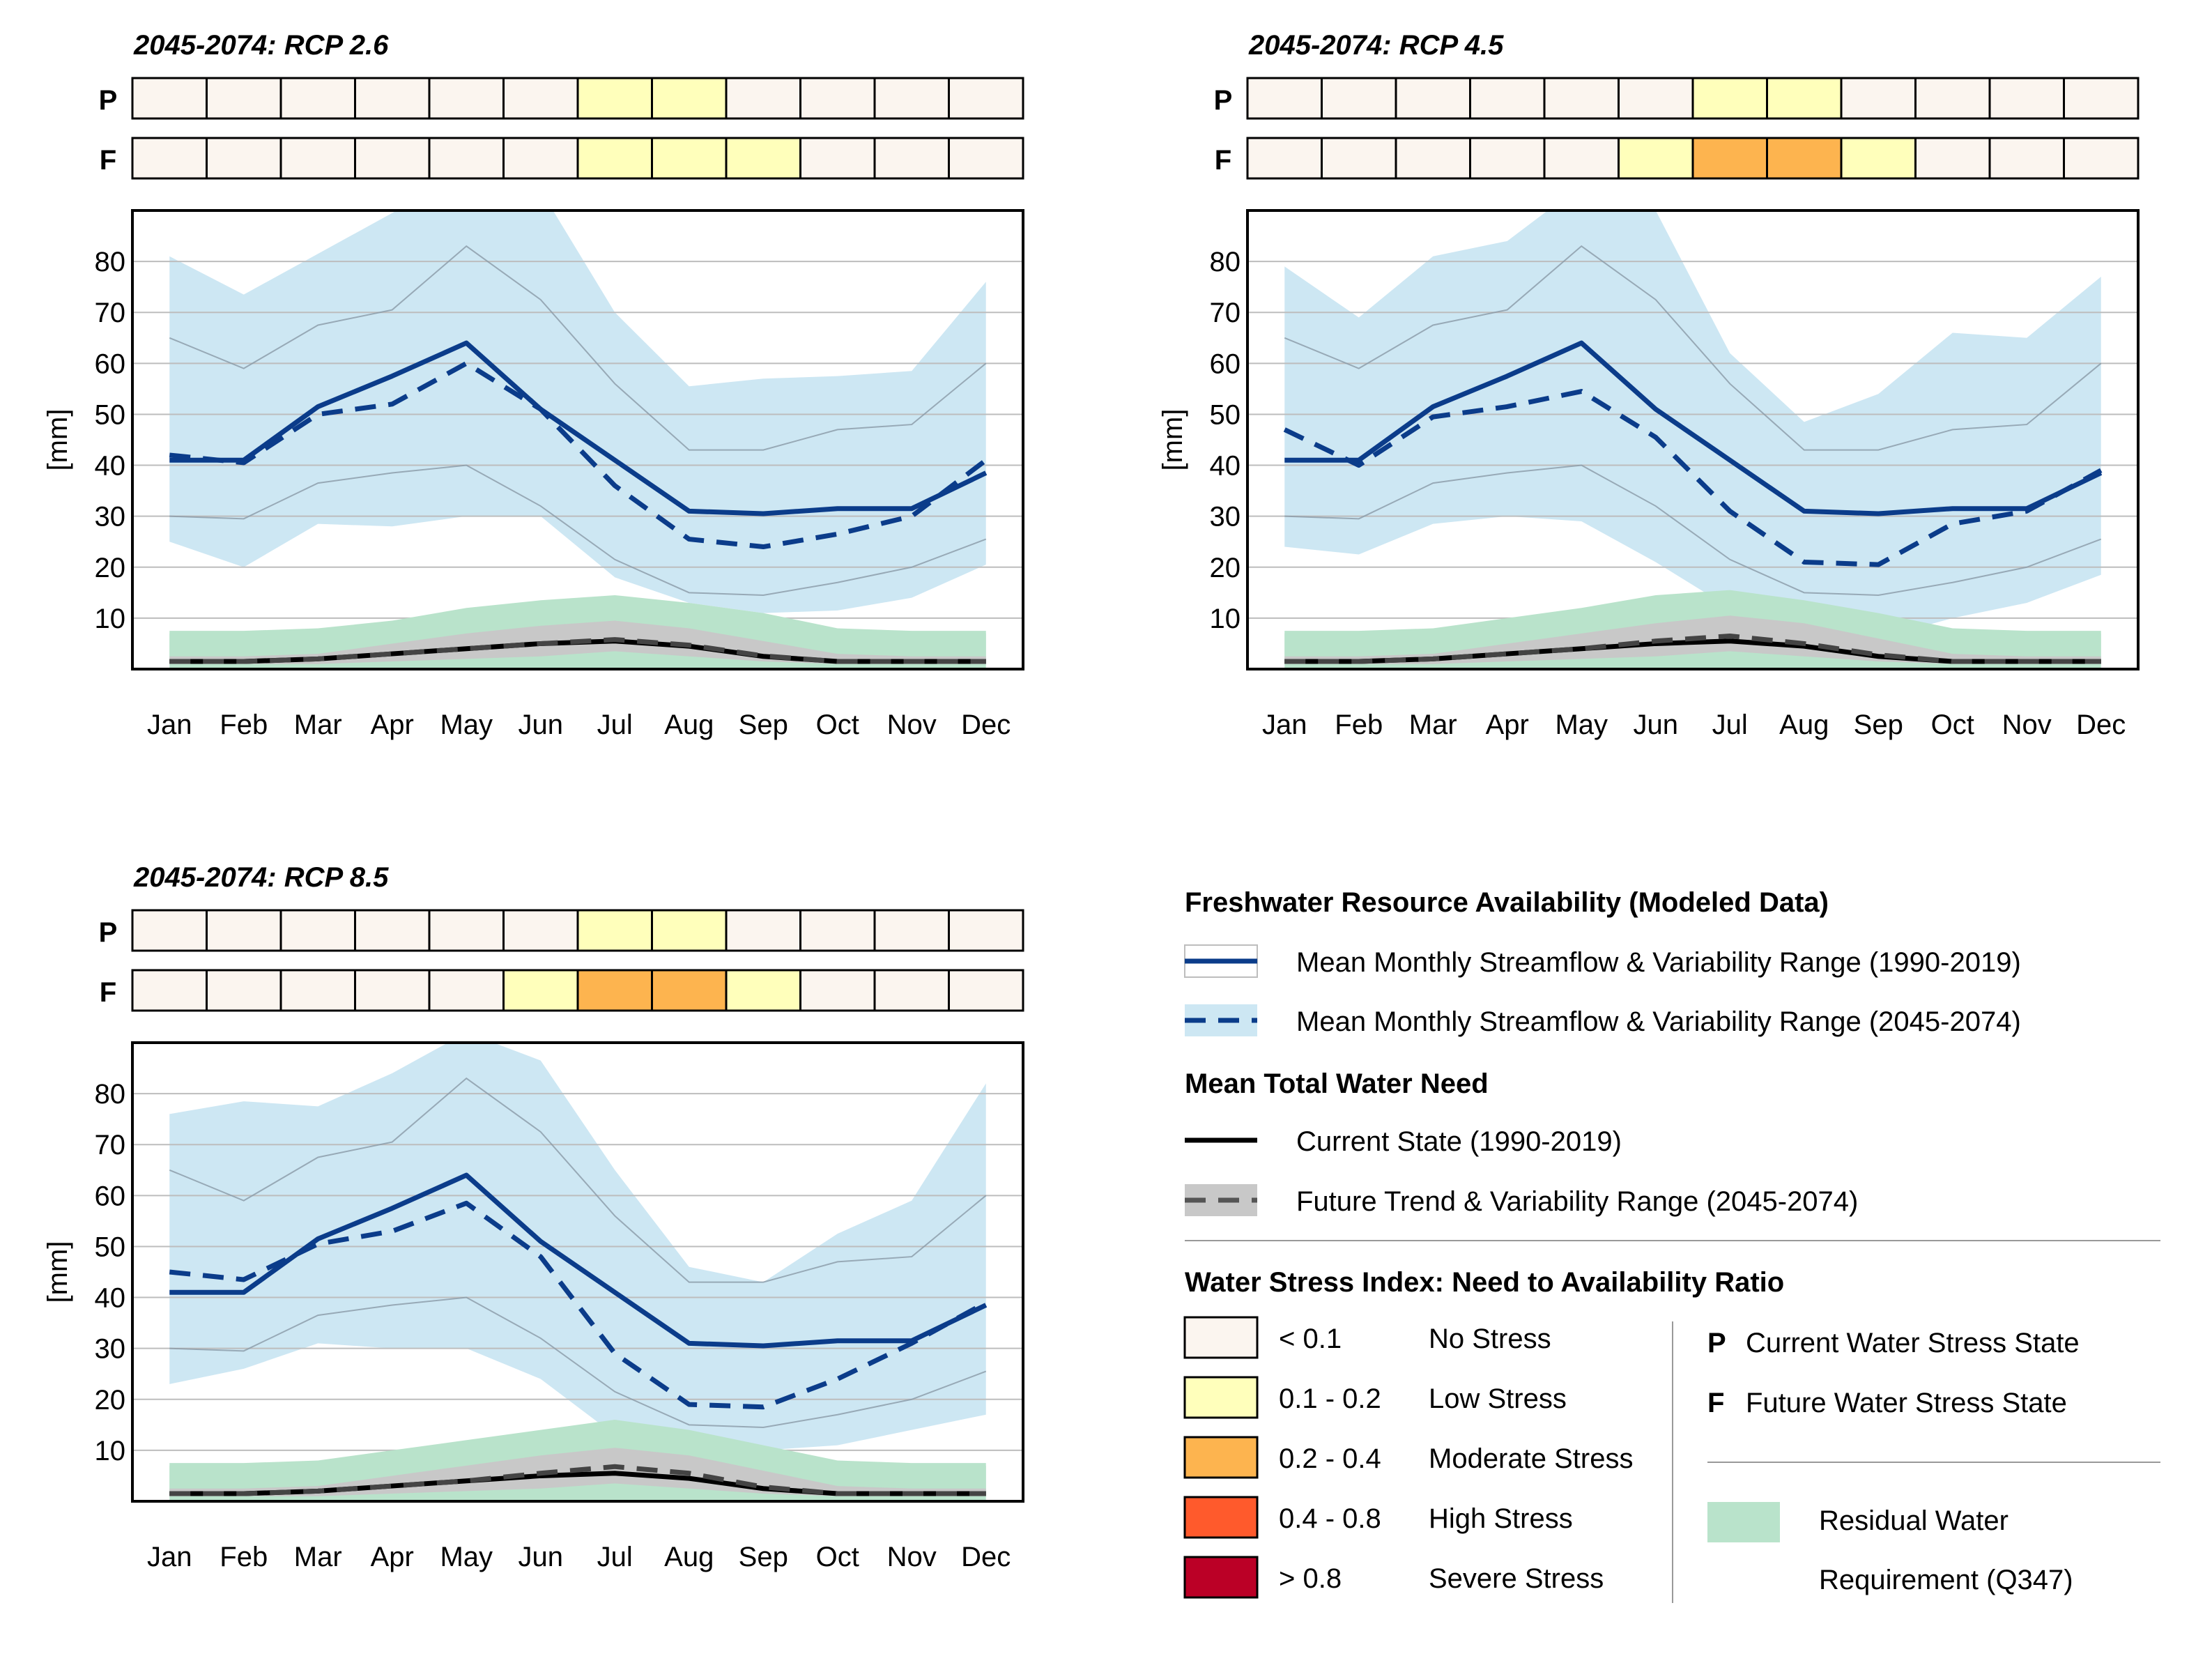  What do you see at coordinates (1223, 160) in the screenshot?
I see `stress-row-label: F` at bounding box center [1223, 160].